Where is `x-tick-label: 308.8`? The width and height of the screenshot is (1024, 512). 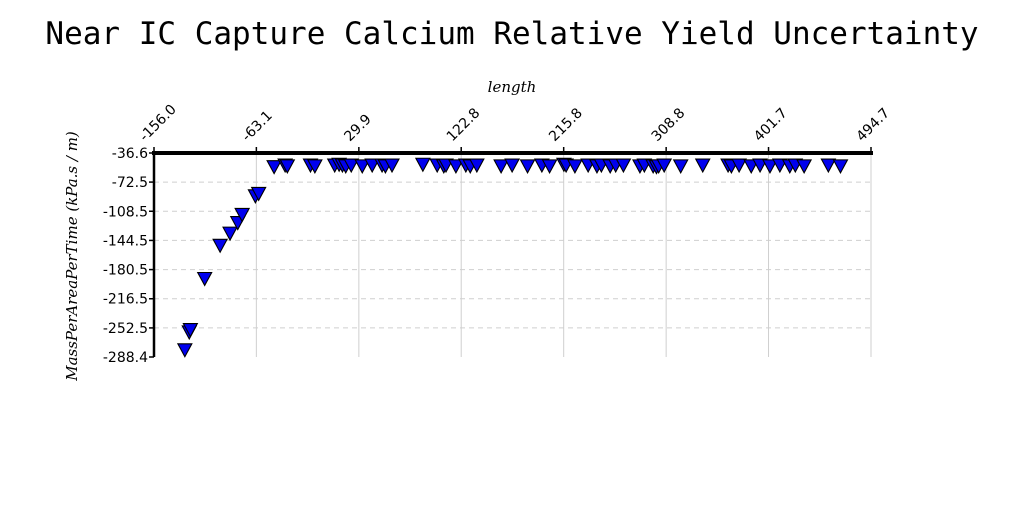 x-tick-label: 308.8 is located at coordinates (669, 125).